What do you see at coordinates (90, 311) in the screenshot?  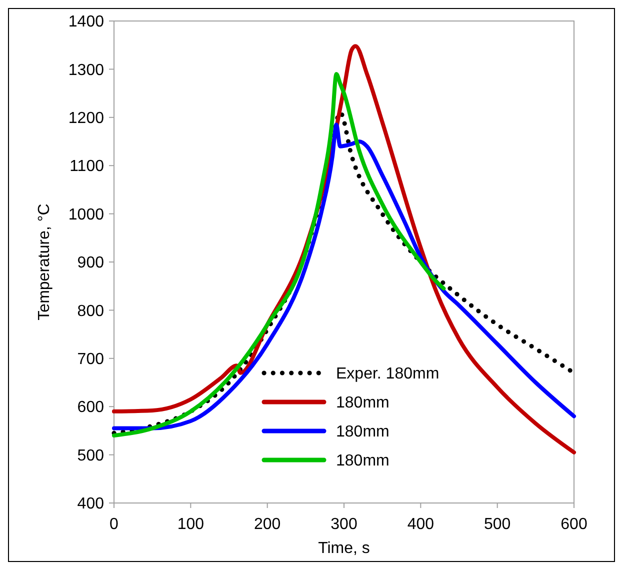 I see `y-tick-label: 800` at bounding box center [90, 311].